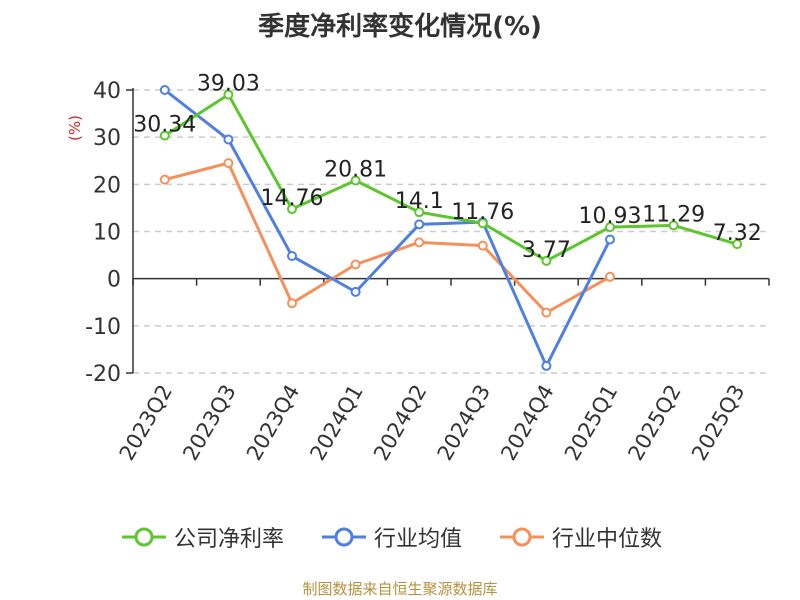 Image resolution: width=800 pixels, height=600 pixels. I want to click on y-tick-label: 10, so click(107, 233).